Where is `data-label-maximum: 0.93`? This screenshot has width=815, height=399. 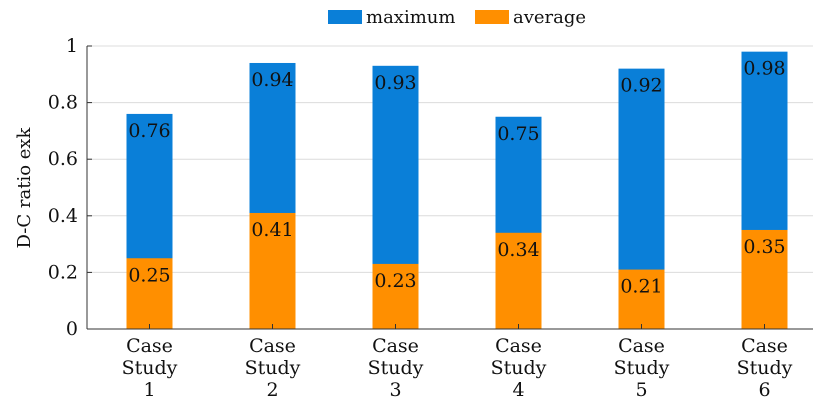
data-label-maximum: 0.93 is located at coordinates (395, 83).